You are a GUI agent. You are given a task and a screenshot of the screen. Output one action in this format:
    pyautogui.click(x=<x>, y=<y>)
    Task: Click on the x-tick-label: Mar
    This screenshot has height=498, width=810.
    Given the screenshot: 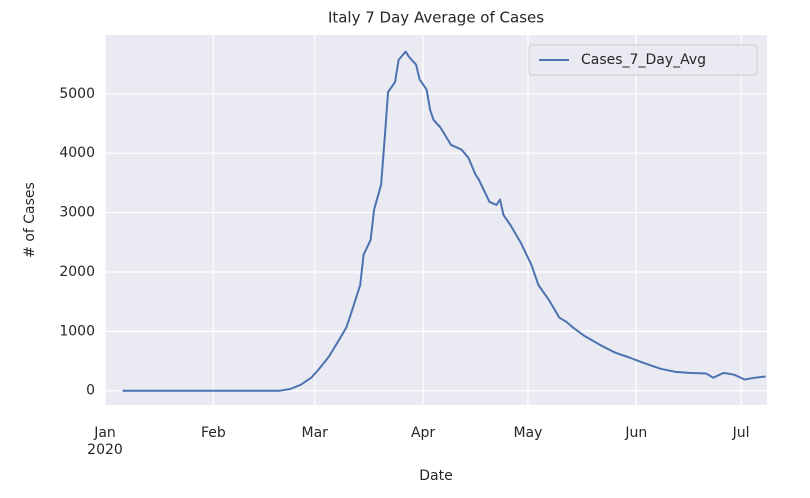 What is the action you would take?
    pyautogui.click(x=315, y=433)
    